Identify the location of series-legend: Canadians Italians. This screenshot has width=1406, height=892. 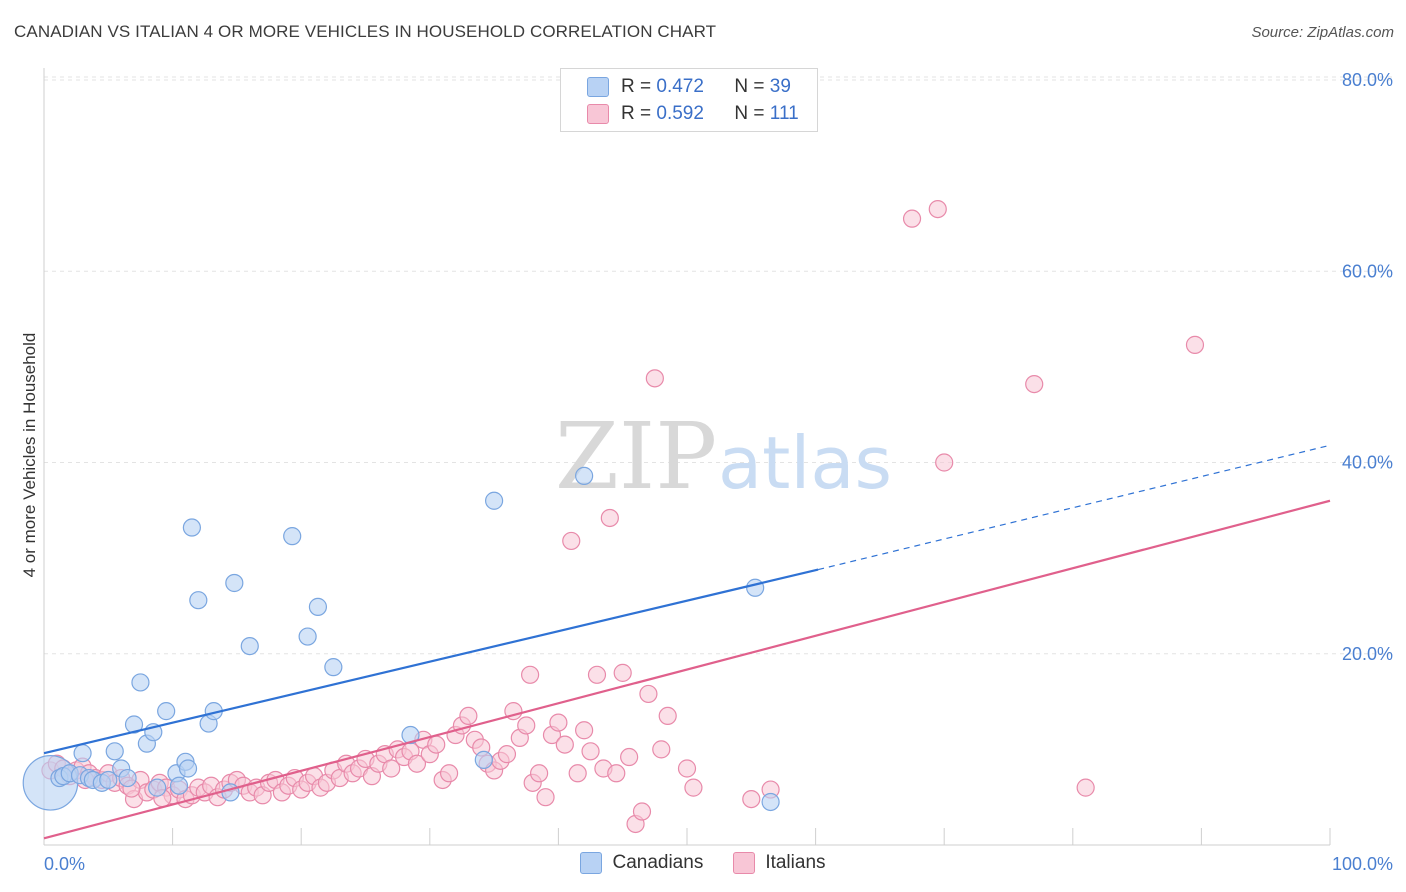
(703, 863).